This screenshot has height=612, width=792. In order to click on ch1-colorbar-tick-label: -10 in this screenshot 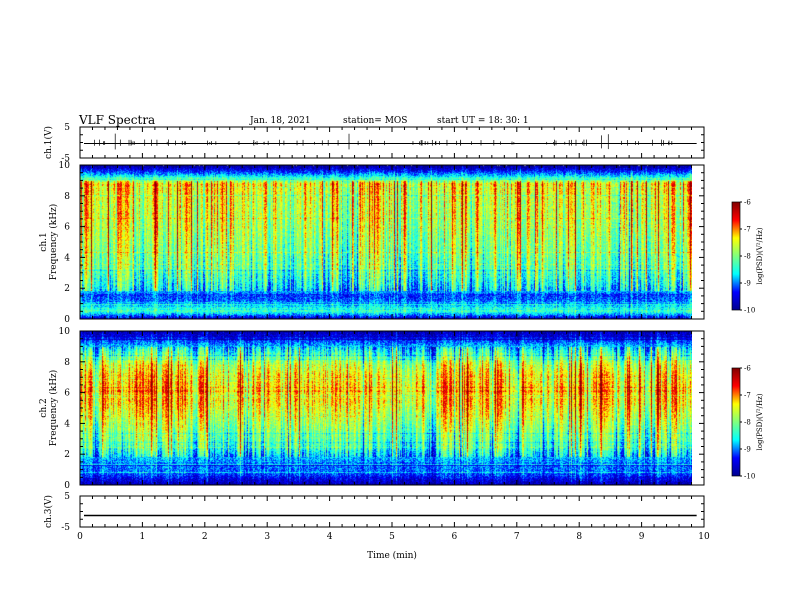, I will do `click(749, 311)`.